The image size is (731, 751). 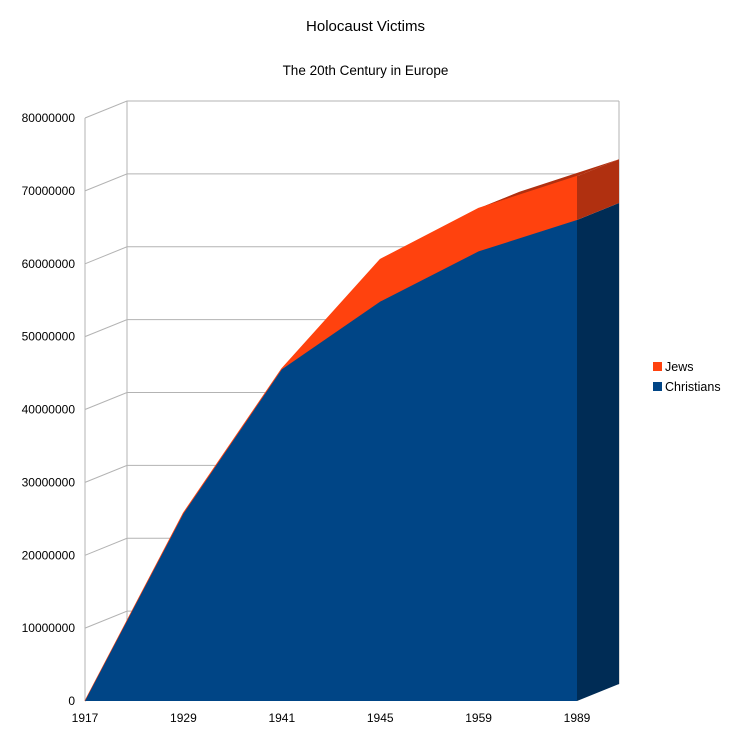 I want to click on y-tick-label: 20000000, so click(x=49, y=555).